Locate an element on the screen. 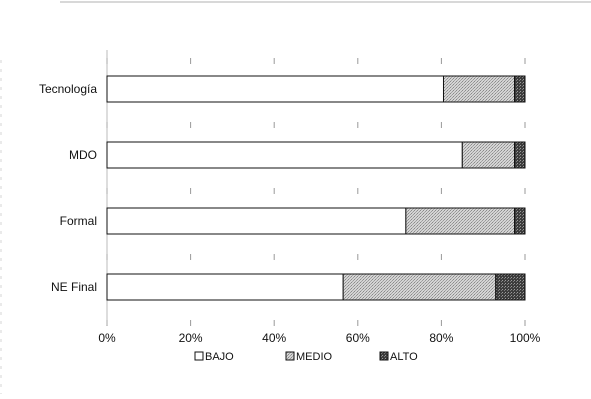 The width and height of the screenshot is (591, 399). x-tick-label: 80% is located at coordinates (441, 338).